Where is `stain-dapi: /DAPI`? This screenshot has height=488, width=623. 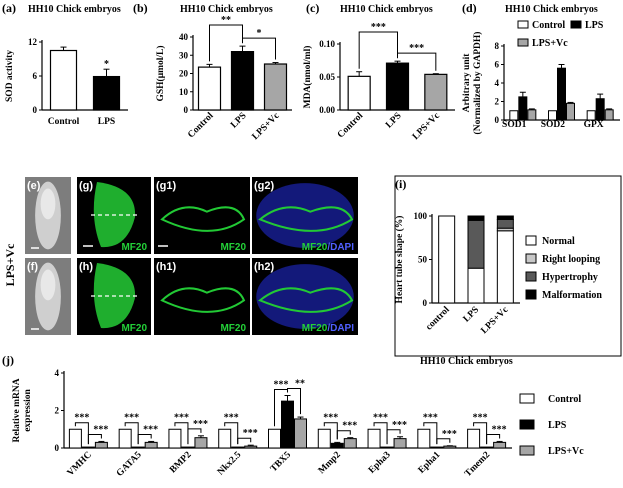
stain-dapi: /DAPI is located at coordinates (340, 328).